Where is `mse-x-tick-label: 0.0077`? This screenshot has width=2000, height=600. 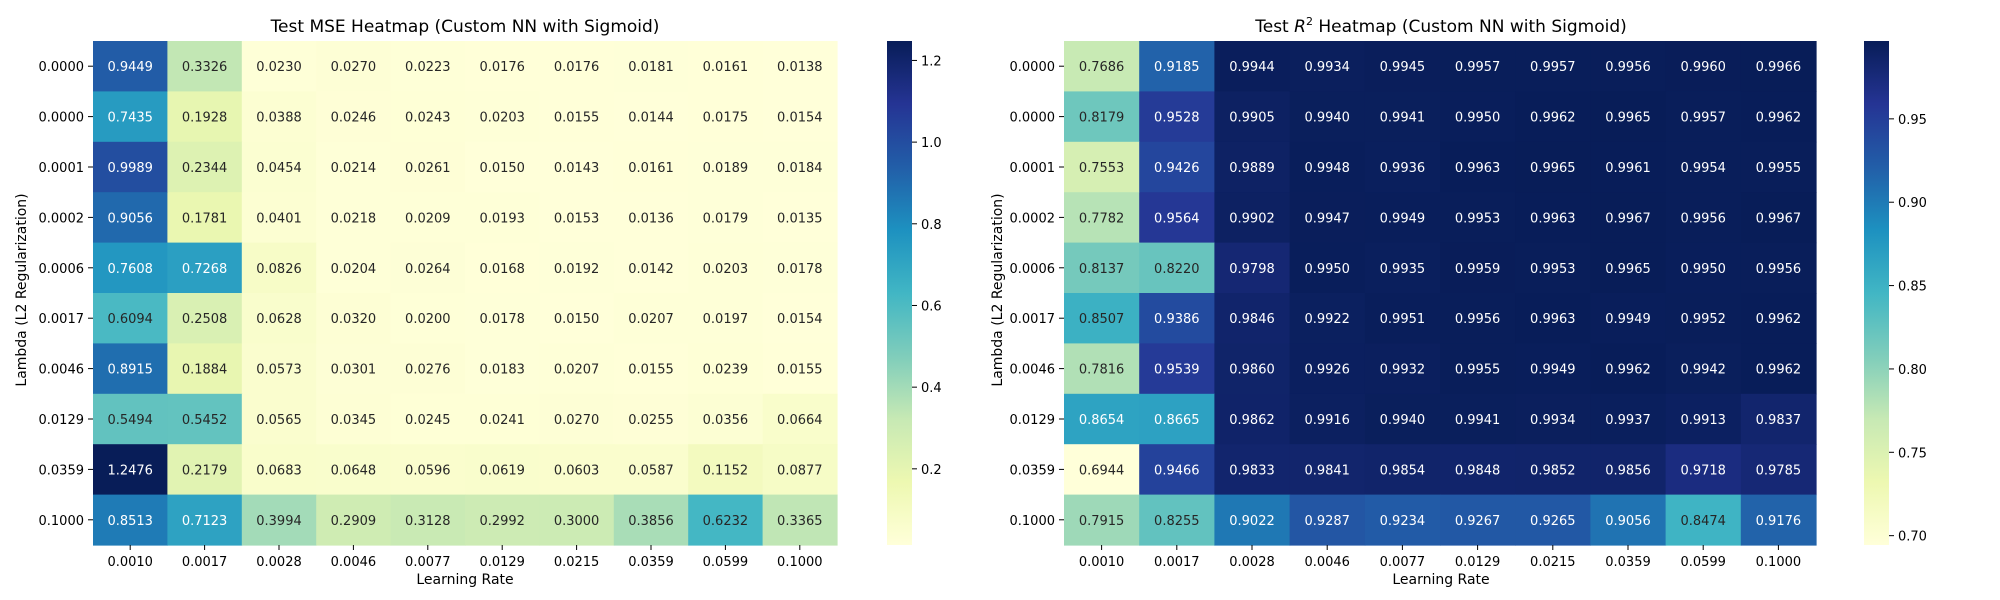
mse-x-tick-label: 0.0077 is located at coordinates (428, 562).